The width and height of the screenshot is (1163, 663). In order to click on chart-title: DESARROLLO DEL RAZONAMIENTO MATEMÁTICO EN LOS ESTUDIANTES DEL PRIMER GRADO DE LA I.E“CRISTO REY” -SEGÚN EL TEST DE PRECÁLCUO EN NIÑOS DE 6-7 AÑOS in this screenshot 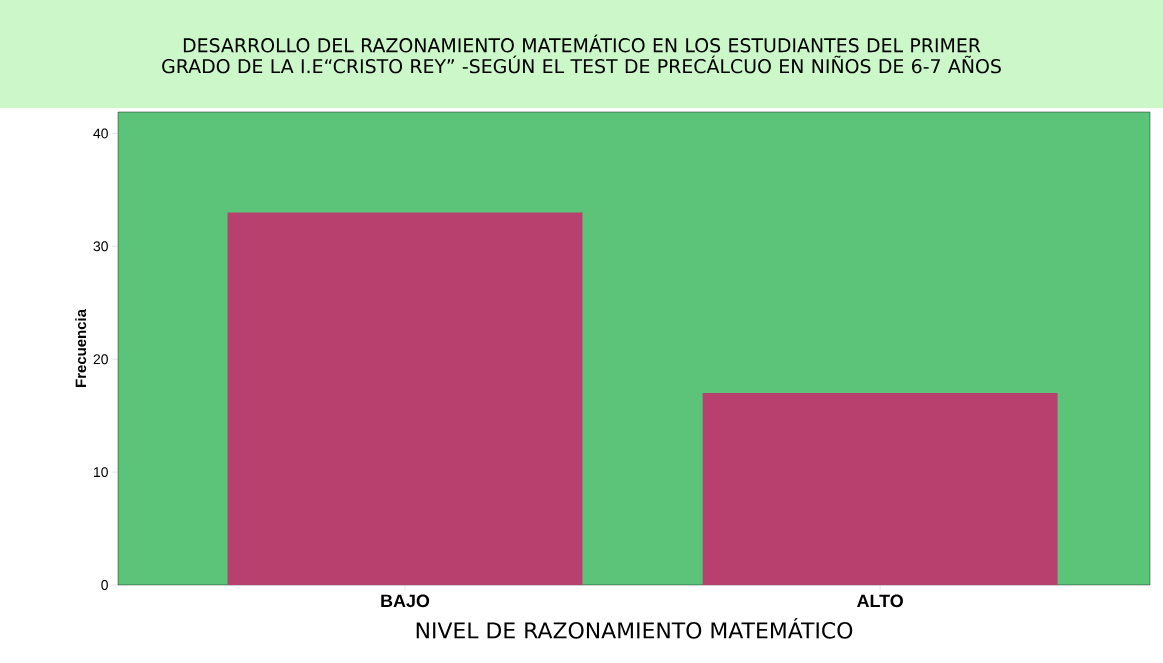, I will do `click(581, 54)`.